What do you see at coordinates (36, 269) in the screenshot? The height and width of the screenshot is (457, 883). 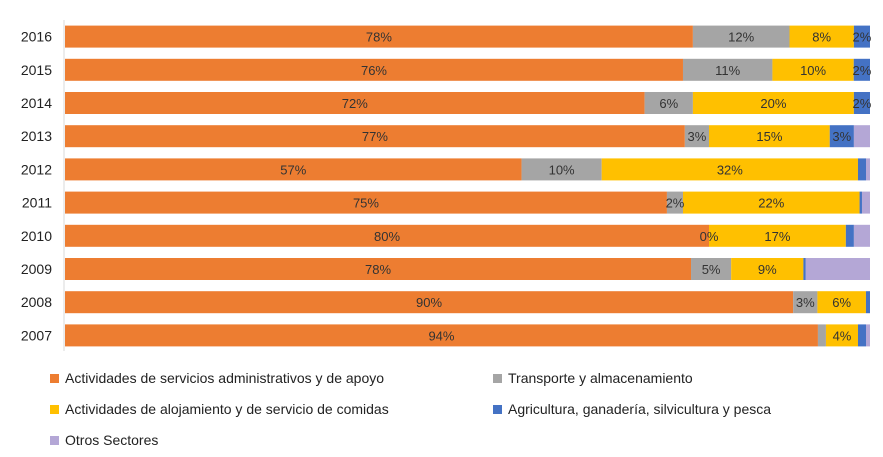 I see `category-label: 2009` at bounding box center [36, 269].